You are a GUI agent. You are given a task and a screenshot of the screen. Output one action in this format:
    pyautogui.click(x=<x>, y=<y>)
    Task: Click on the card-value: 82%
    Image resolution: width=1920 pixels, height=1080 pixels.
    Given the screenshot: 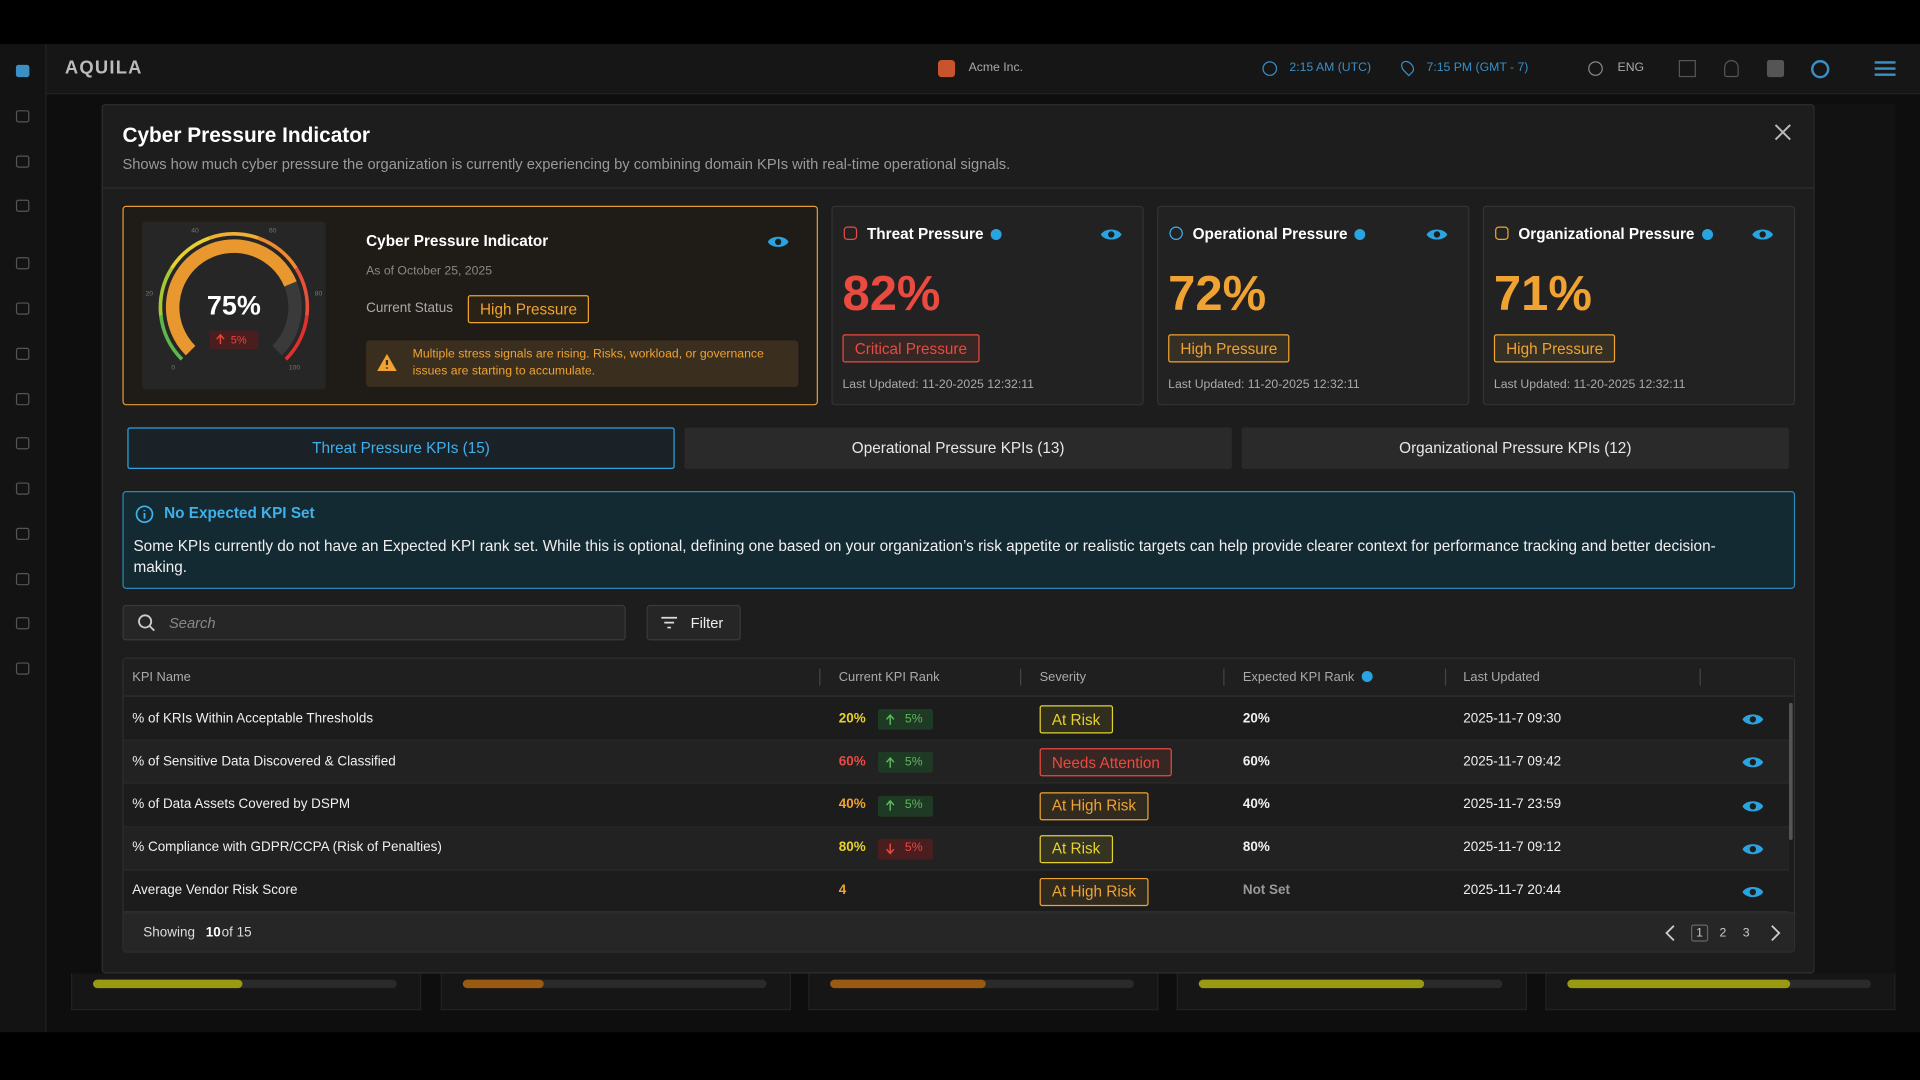 What is the action you would take?
    pyautogui.click(x=891, y=293)
    